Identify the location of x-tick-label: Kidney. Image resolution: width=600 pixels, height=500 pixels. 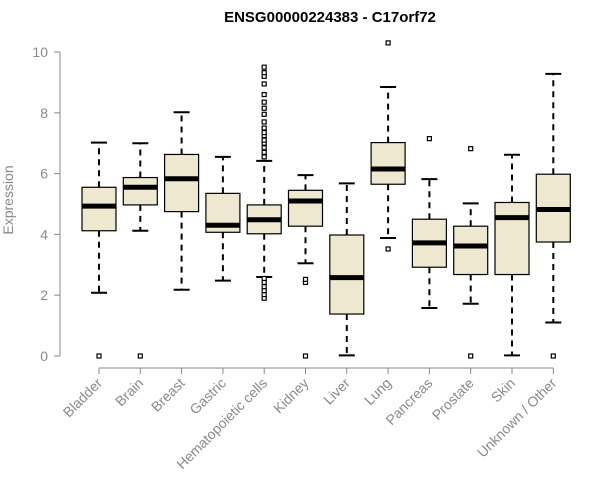
(291, 396).